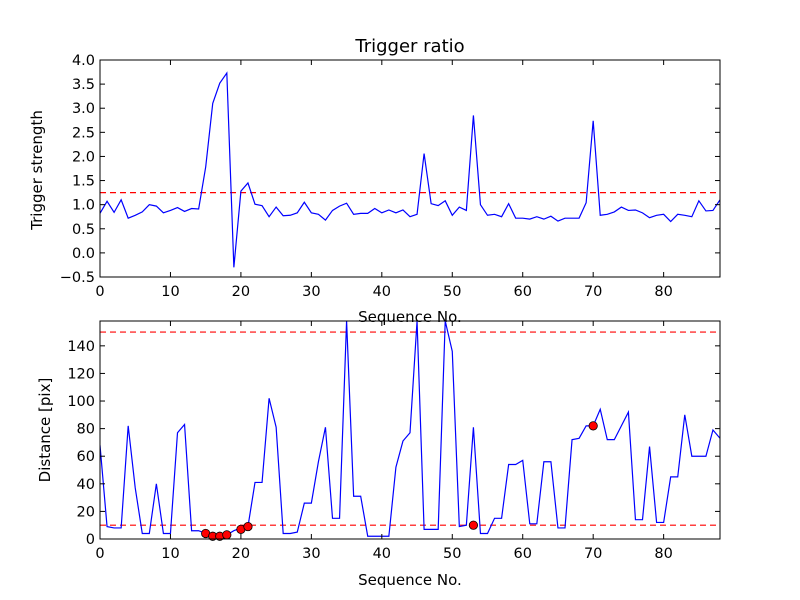  Describe the element at coordinates (83, 254) in the screenshot. I see `y-tick-label: 0.0` at that location.